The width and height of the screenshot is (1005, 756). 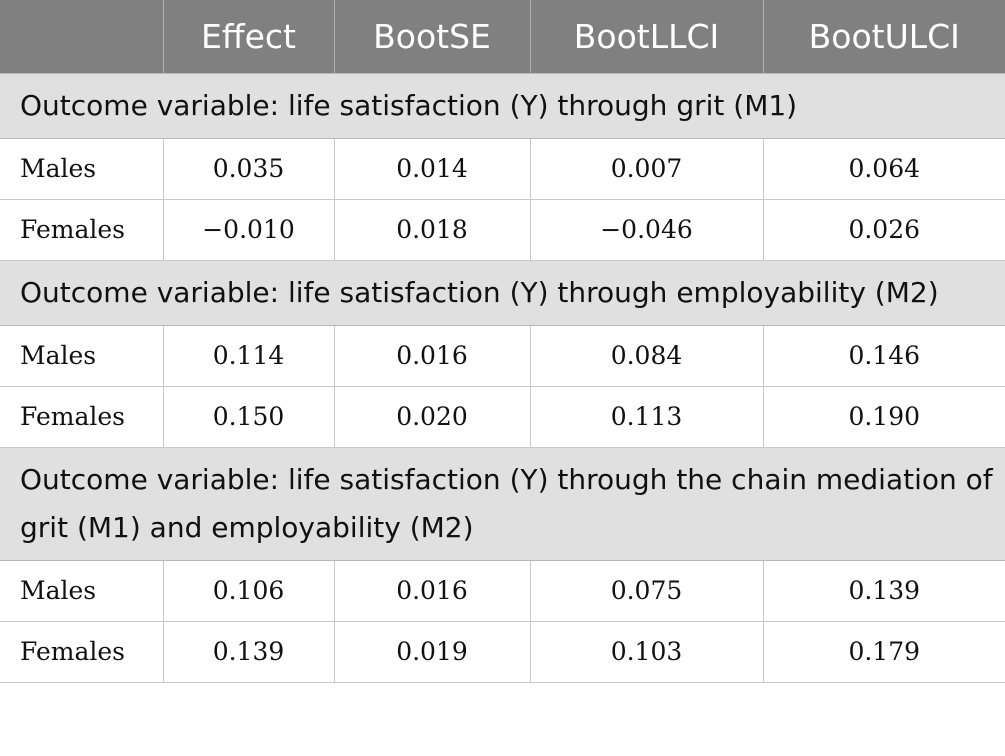 What do you see at coordinates (248, 590) in the screenshot?
I see `effect-cell: 0.106` at bounding box center [248, 590].